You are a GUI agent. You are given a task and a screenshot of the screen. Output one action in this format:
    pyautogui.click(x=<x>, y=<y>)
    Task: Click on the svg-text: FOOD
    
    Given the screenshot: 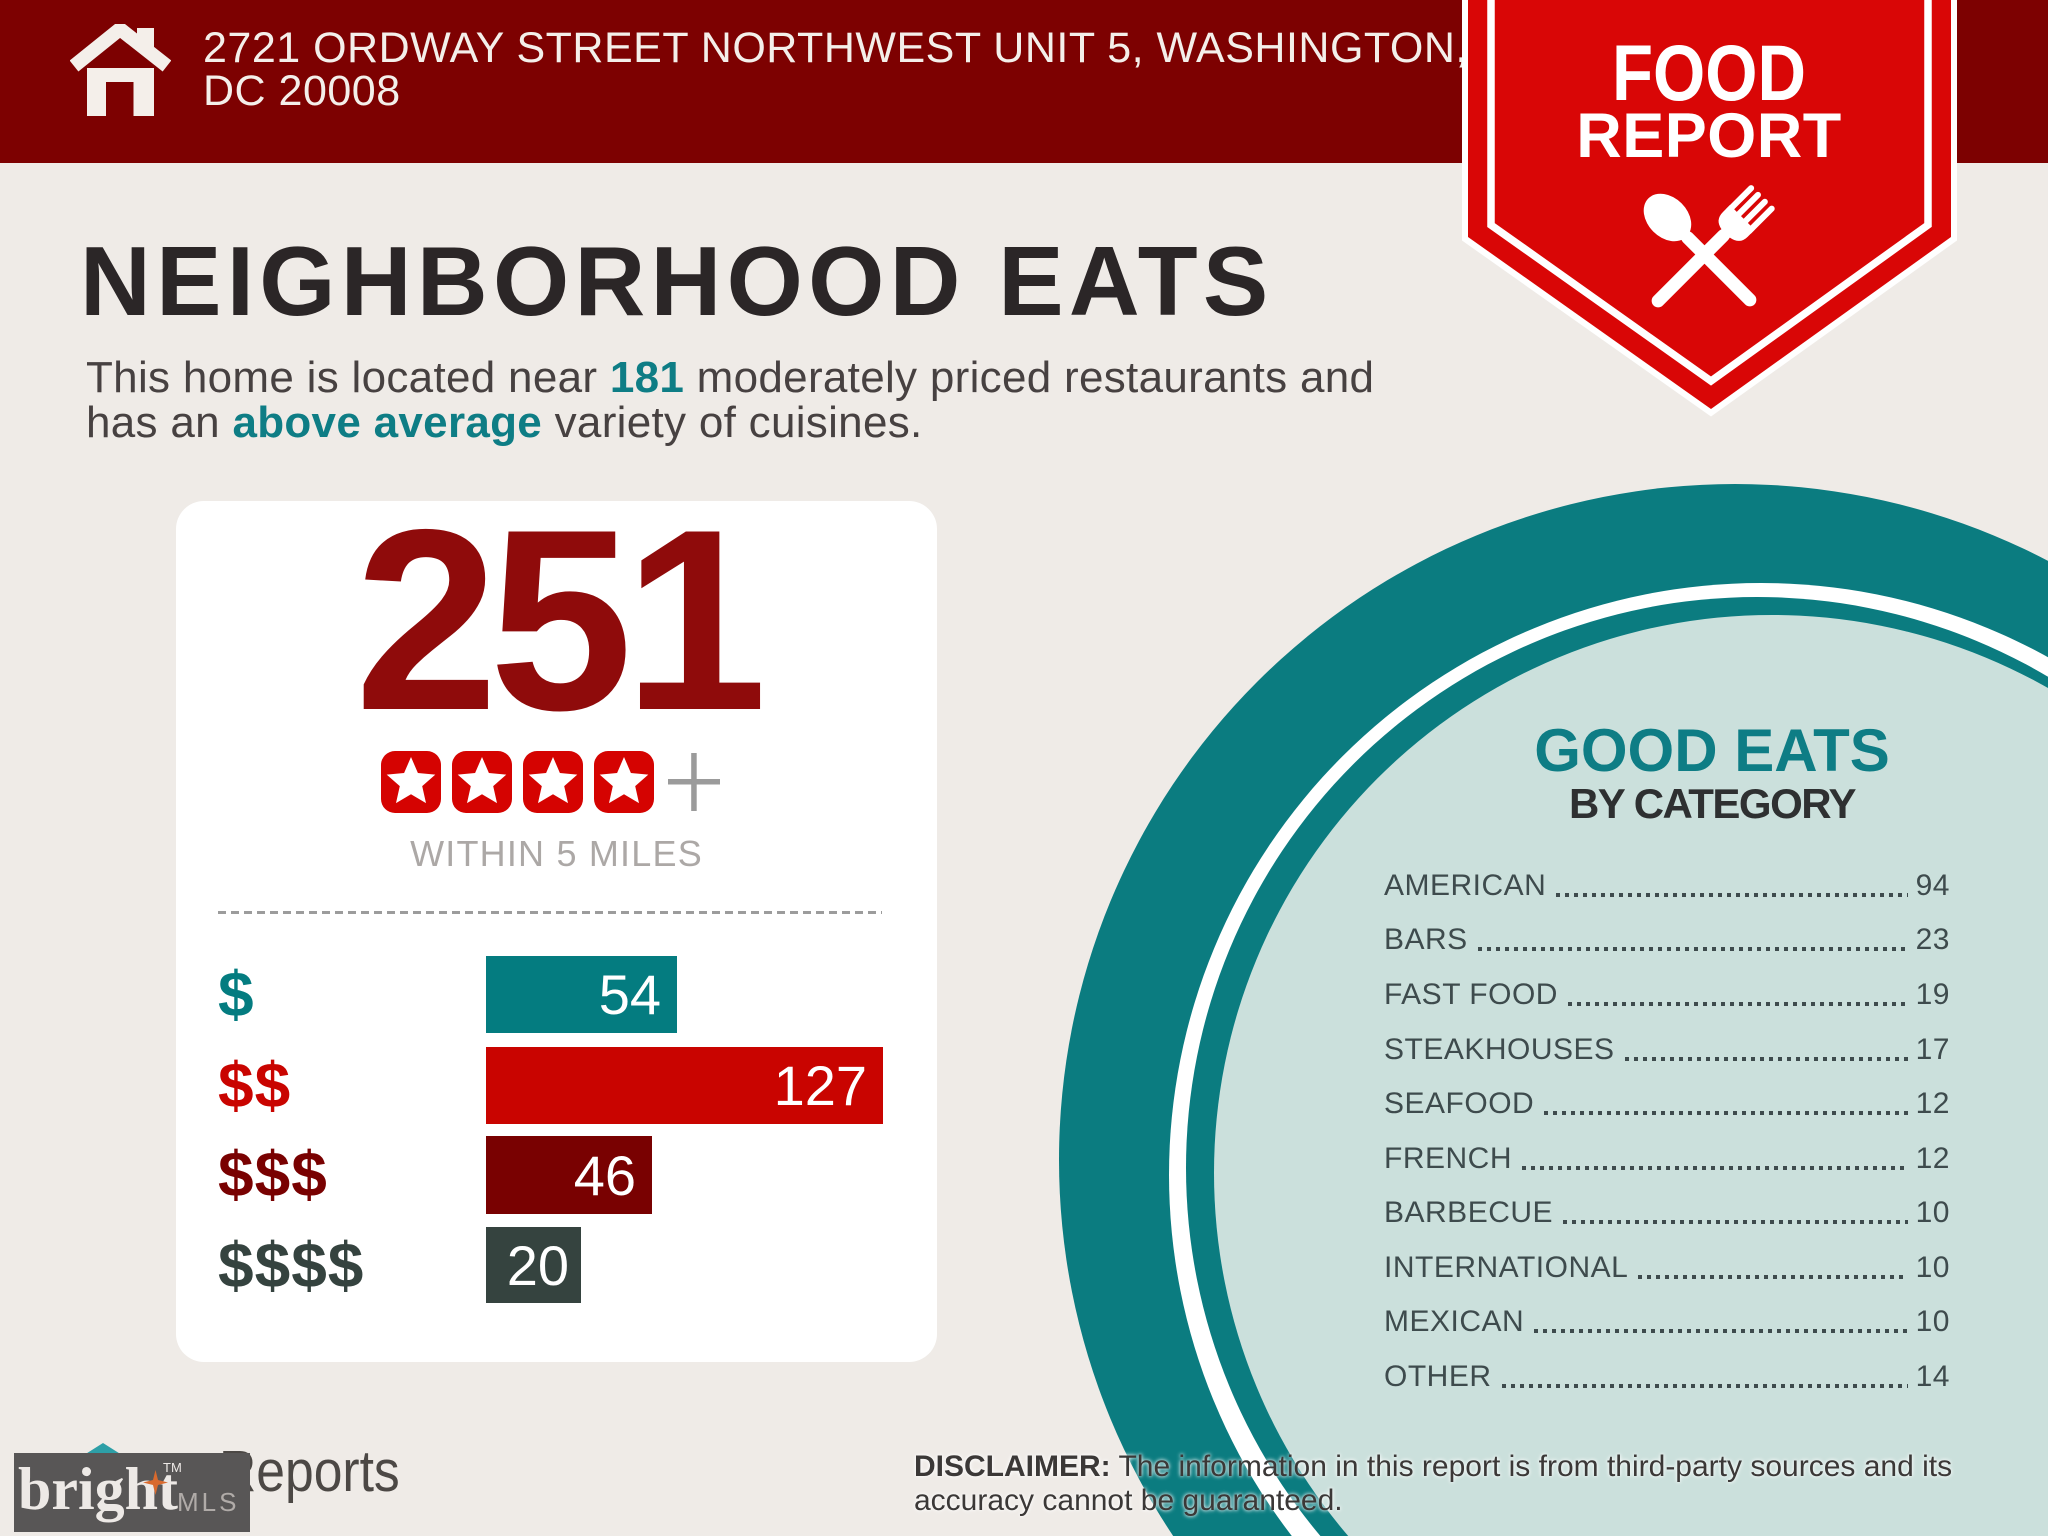 What is the action you would take?
    pyautogui.click(x=1709, y=73)
    